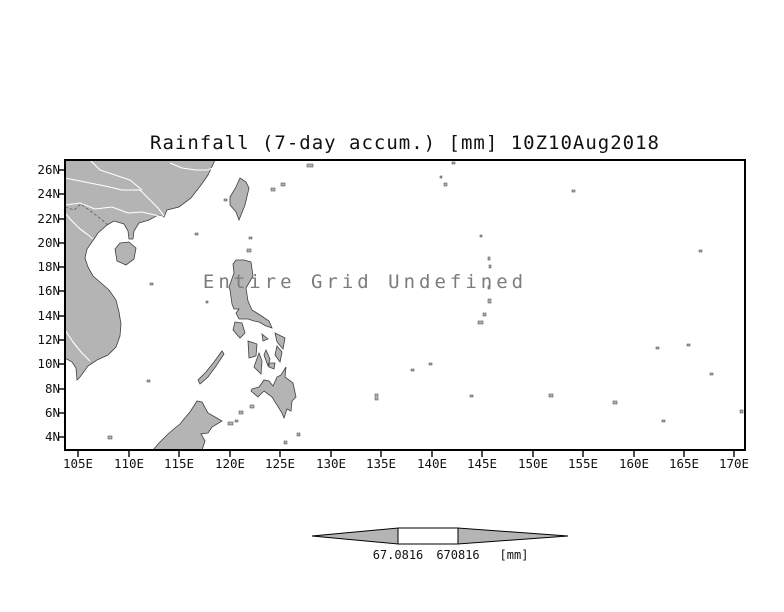  I want to click on panay-island, so click(252, 349).